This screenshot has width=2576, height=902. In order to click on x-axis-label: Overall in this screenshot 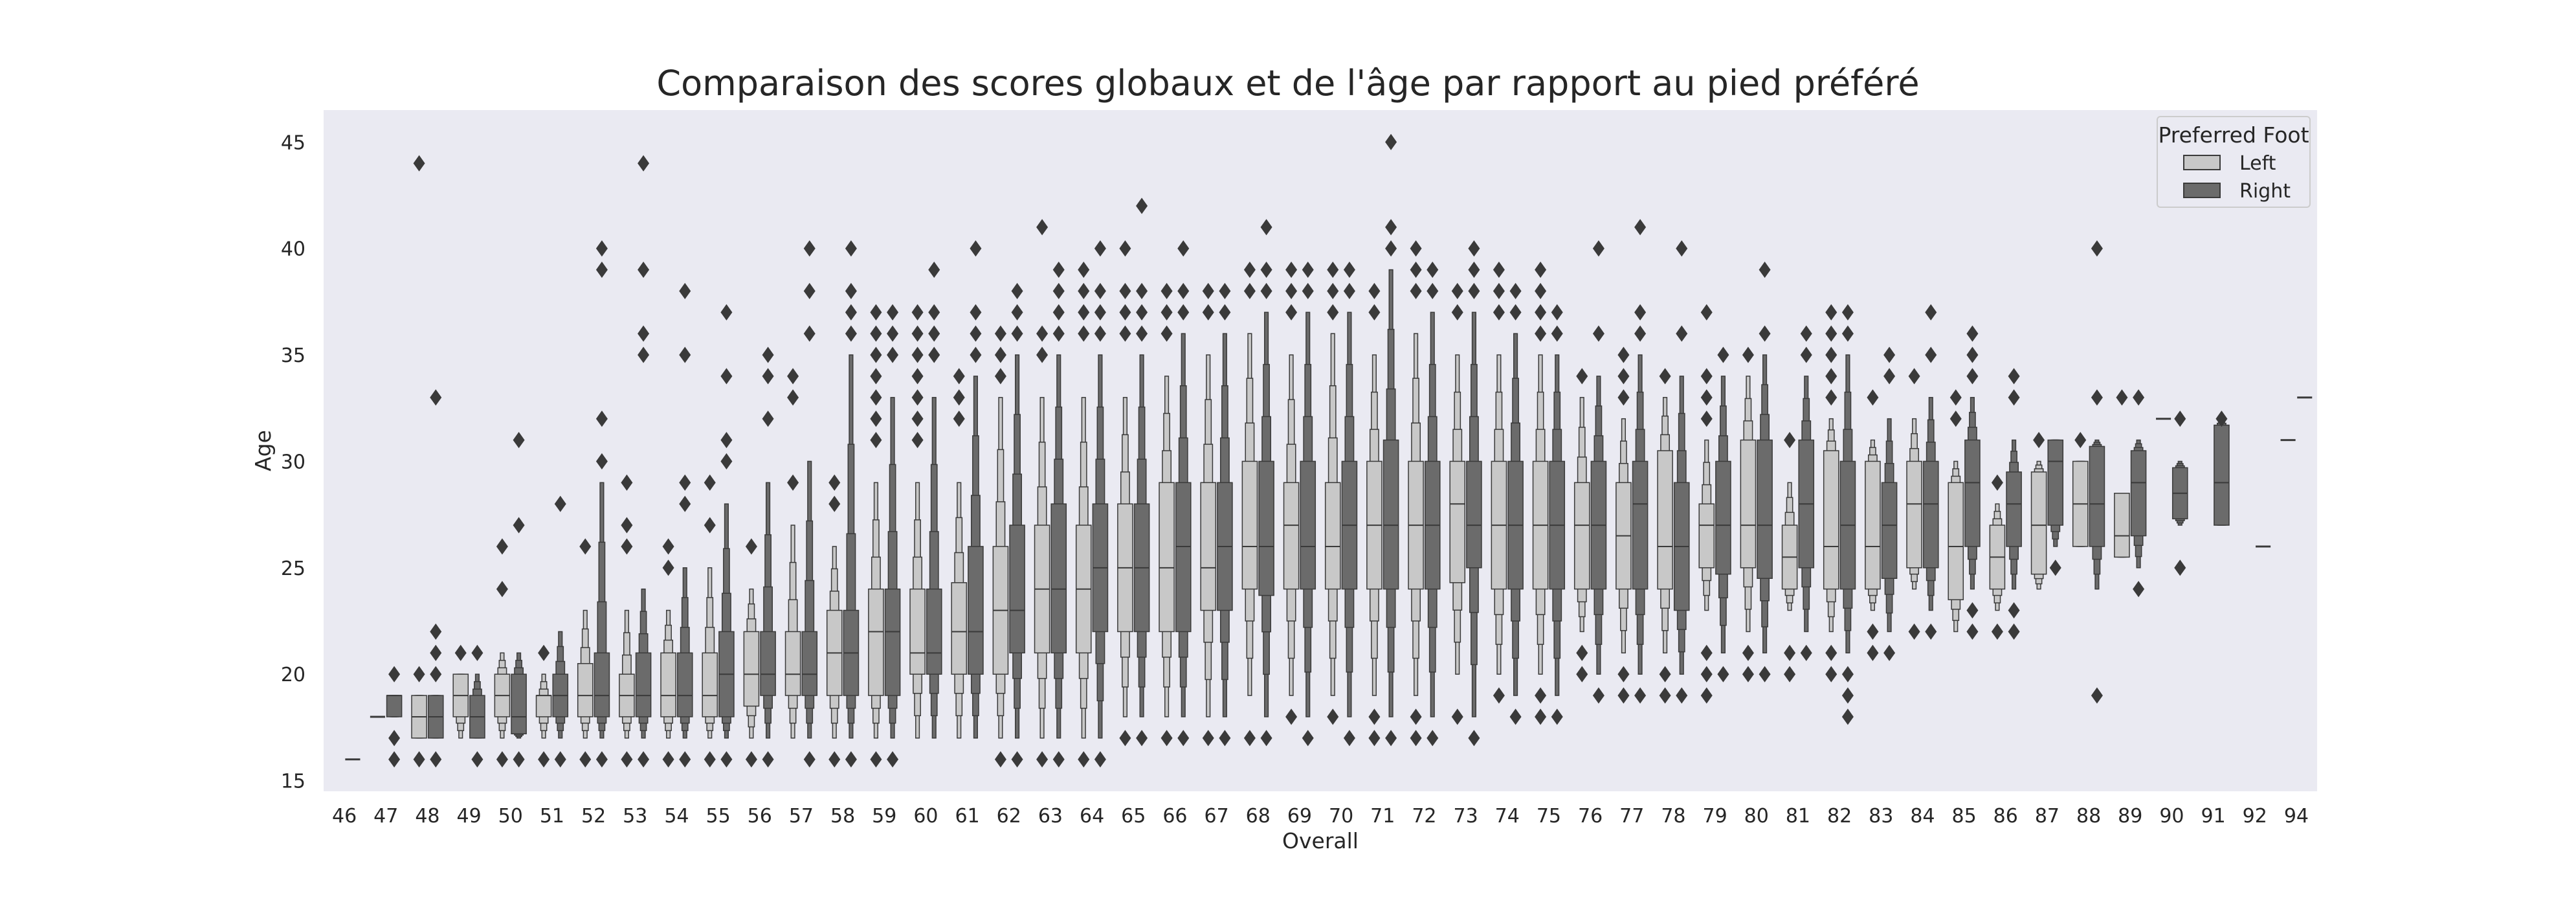, I will do `click(1320, 840)`.